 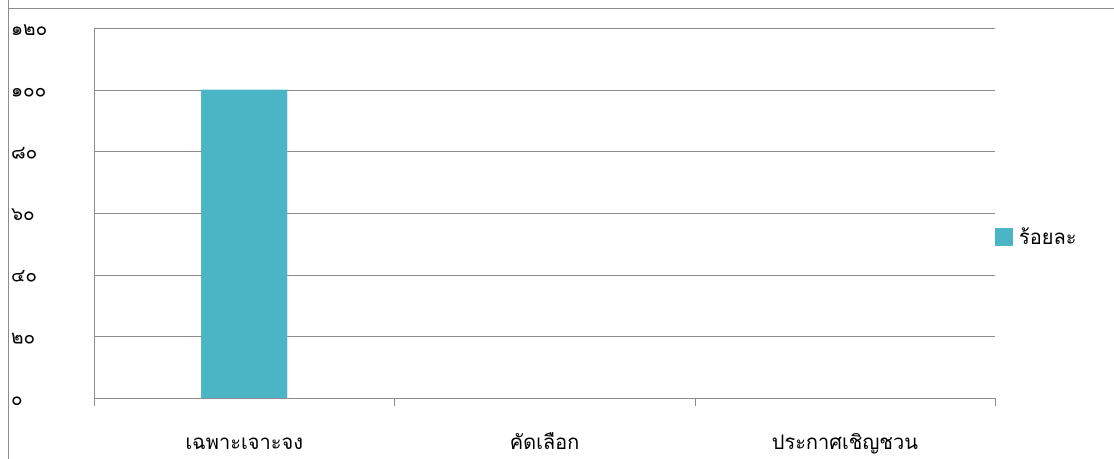 What do you see at coordinates (1047, 237) in the screenshot?
I see `legend-label: ร้อยละ` at bounding box center [1047, 237].